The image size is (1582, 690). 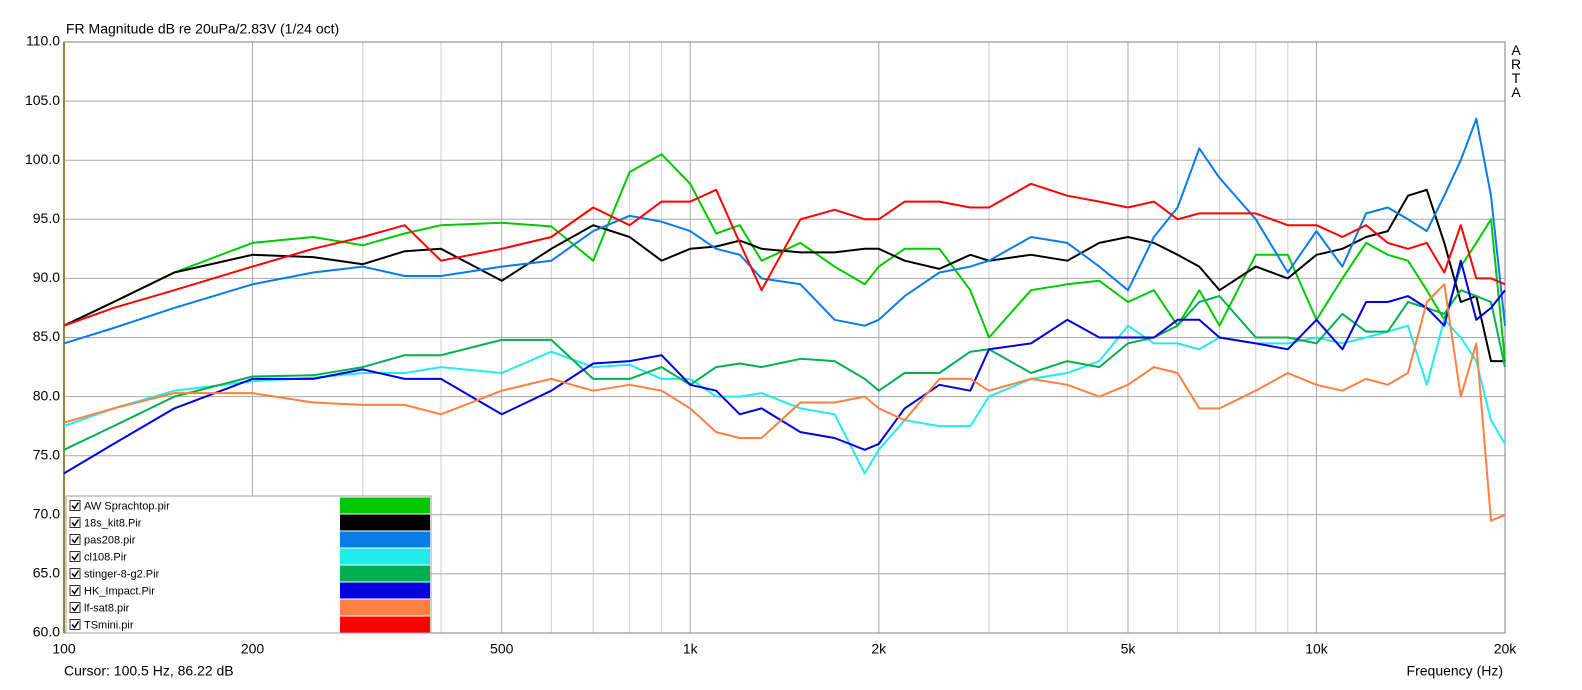 I want to click on y-tick-label: 95.0, so click(x=46, y=218).